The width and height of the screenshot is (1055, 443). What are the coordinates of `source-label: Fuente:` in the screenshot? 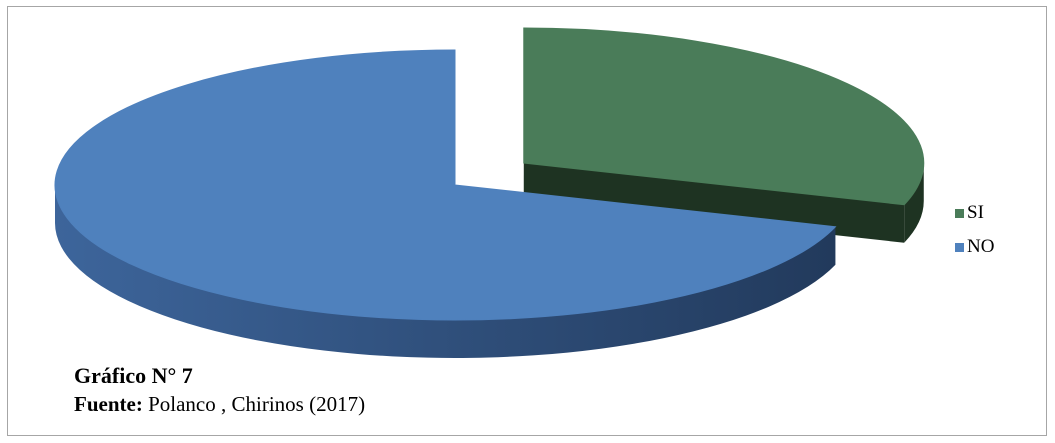 It's located at (108, 404).